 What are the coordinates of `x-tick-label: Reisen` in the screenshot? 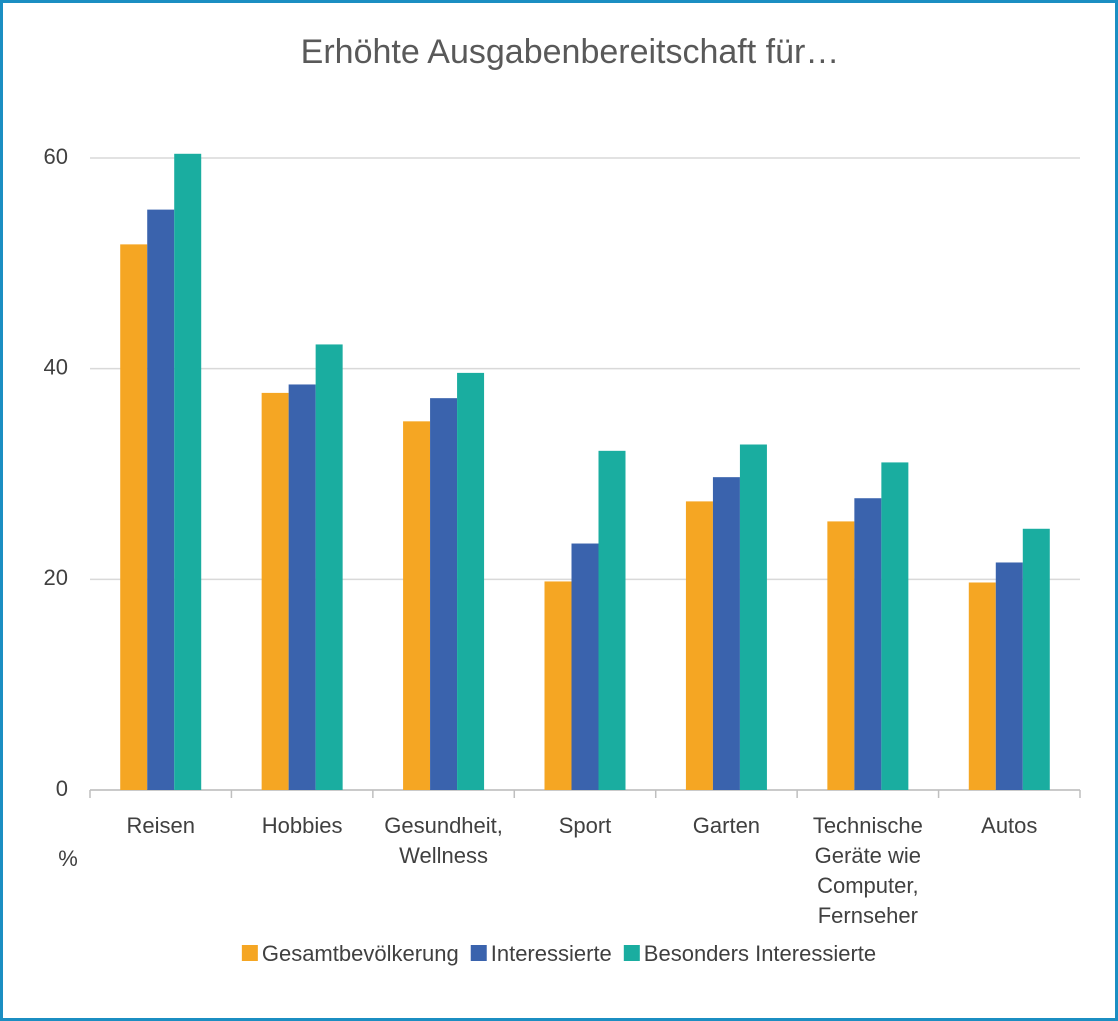 It's located at (160, 825).